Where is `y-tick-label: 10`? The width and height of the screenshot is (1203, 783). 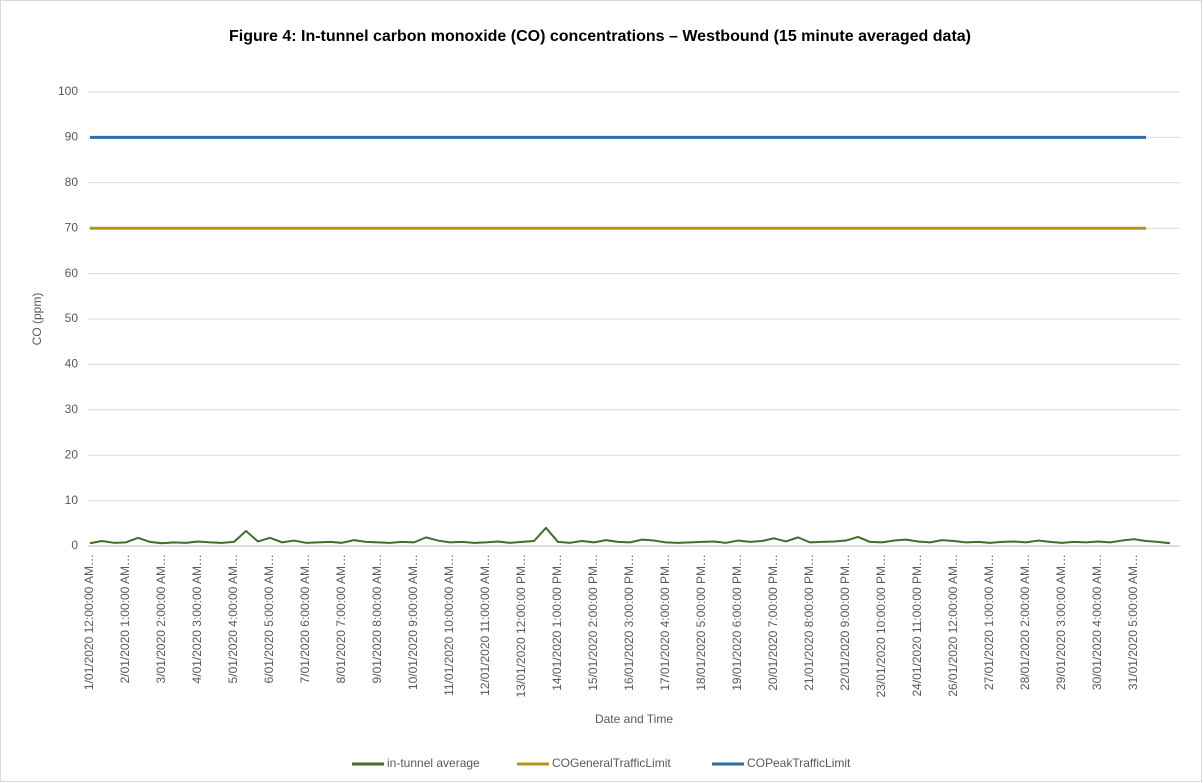
y-tick-label: 10 is located at coordinates (72, 500).